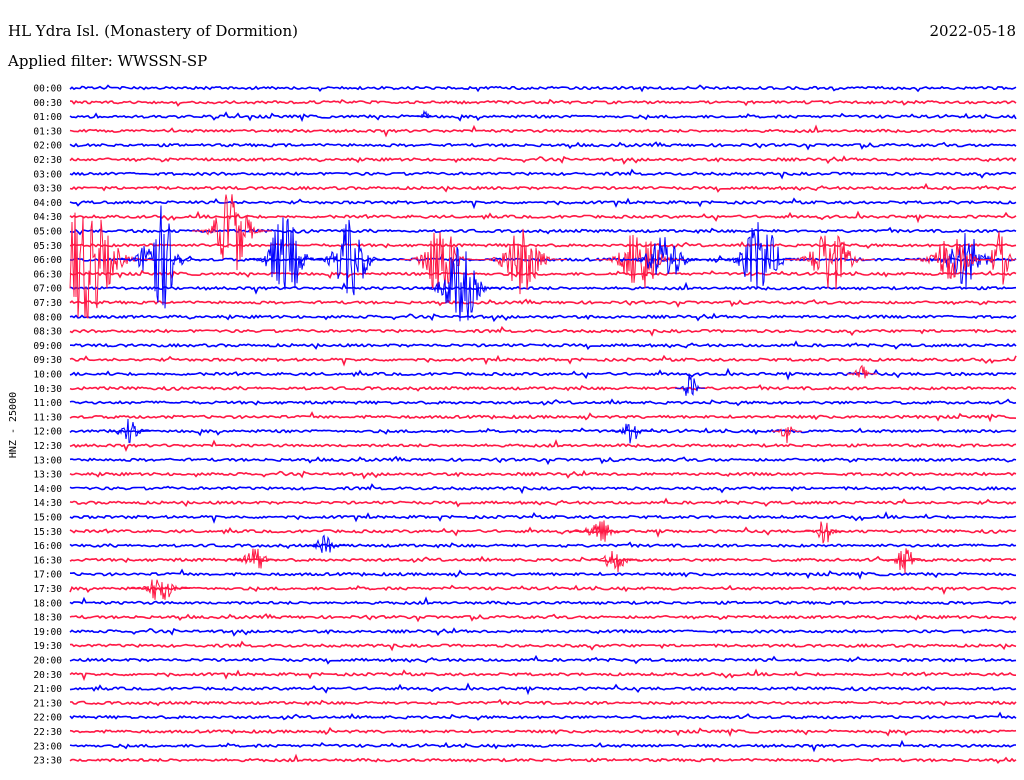 The width and height of the screenshot is (1024, 780). I want to click on tick-label: 07:30, so click(47, 303).